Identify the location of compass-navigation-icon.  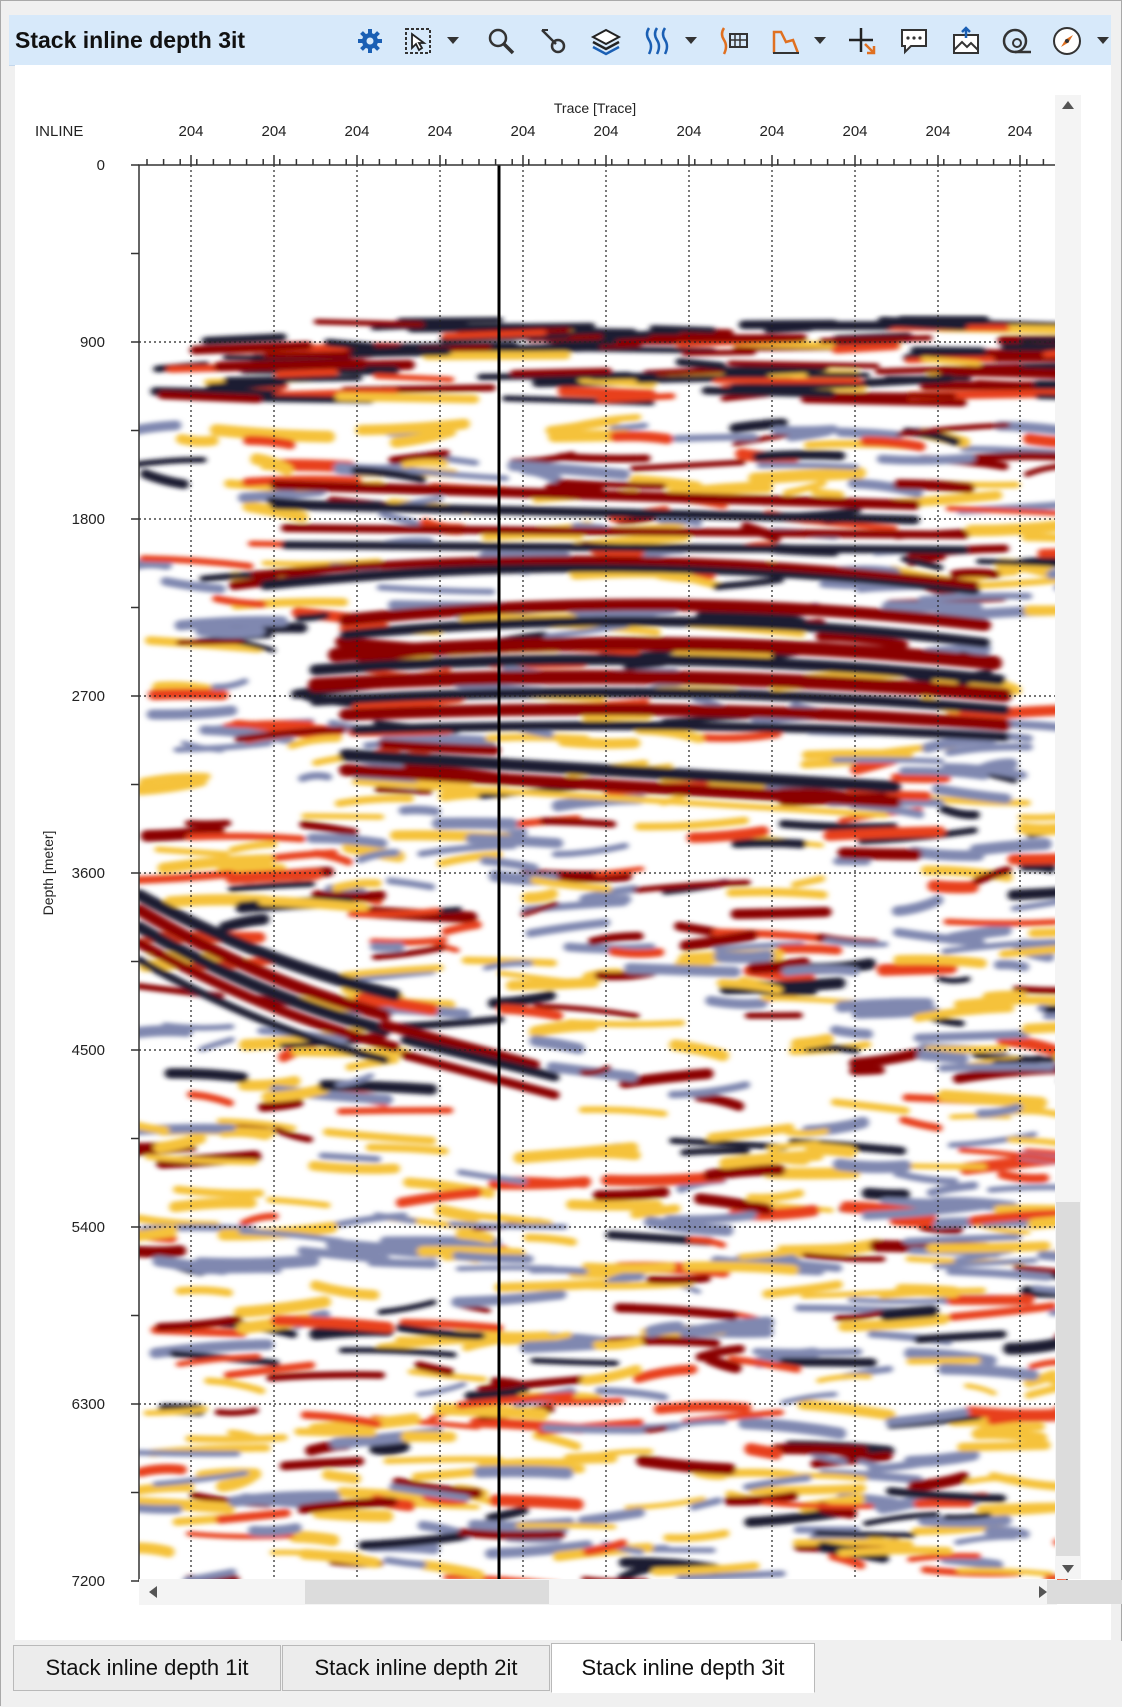
(1067, 41).